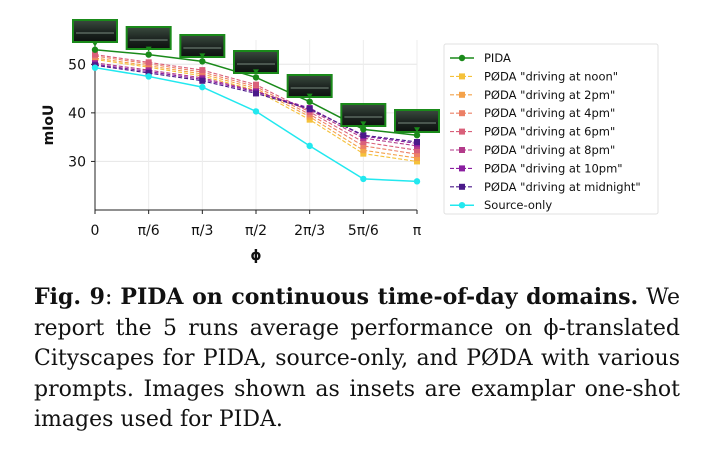 The width and height of the screenshot is (702, 473). I want to click on legend-box, so click(551, 129).